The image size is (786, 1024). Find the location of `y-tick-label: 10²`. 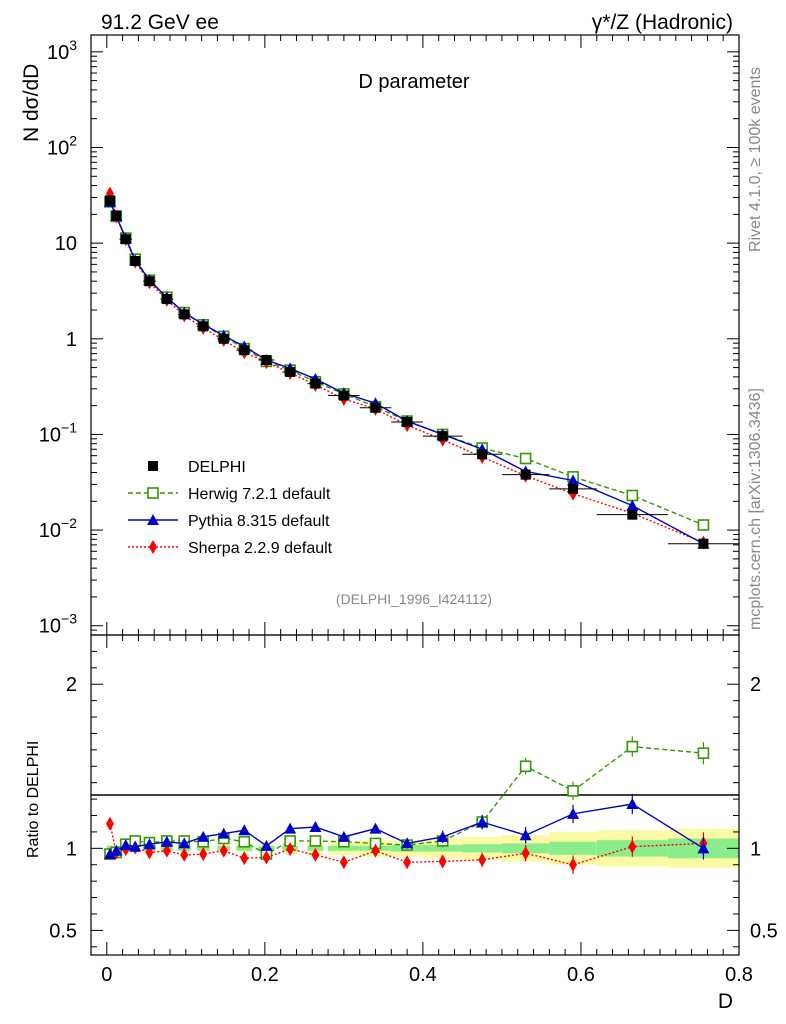

y-tick-label: 10² is located at coordinates (62, 145).